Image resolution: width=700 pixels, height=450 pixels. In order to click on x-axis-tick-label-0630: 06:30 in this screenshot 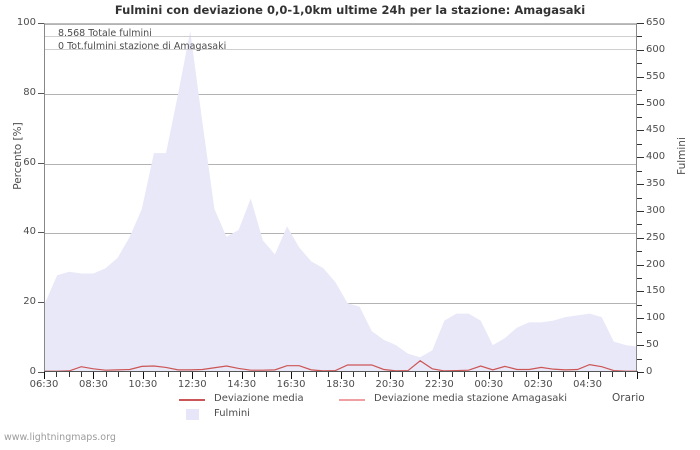, I will do `click(44, 384)`.